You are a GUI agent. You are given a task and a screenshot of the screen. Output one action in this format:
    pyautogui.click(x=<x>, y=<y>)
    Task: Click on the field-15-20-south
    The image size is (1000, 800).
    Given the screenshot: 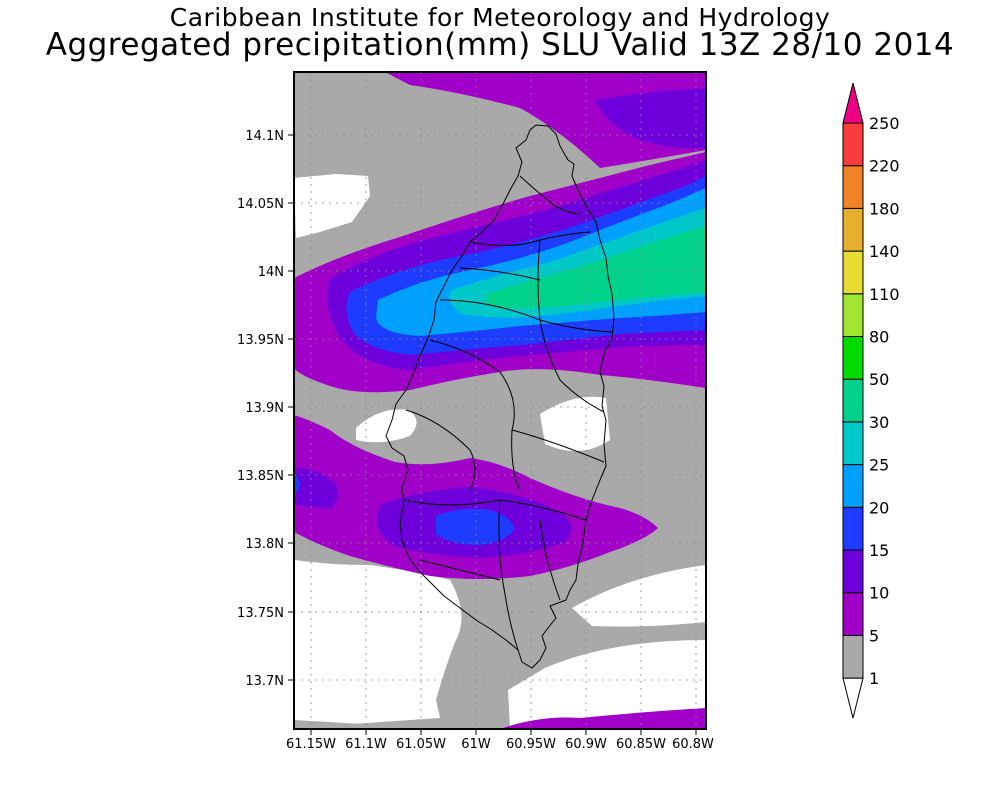 What is the action you would take?
    pyautogui.click(x=475, y=526)
    